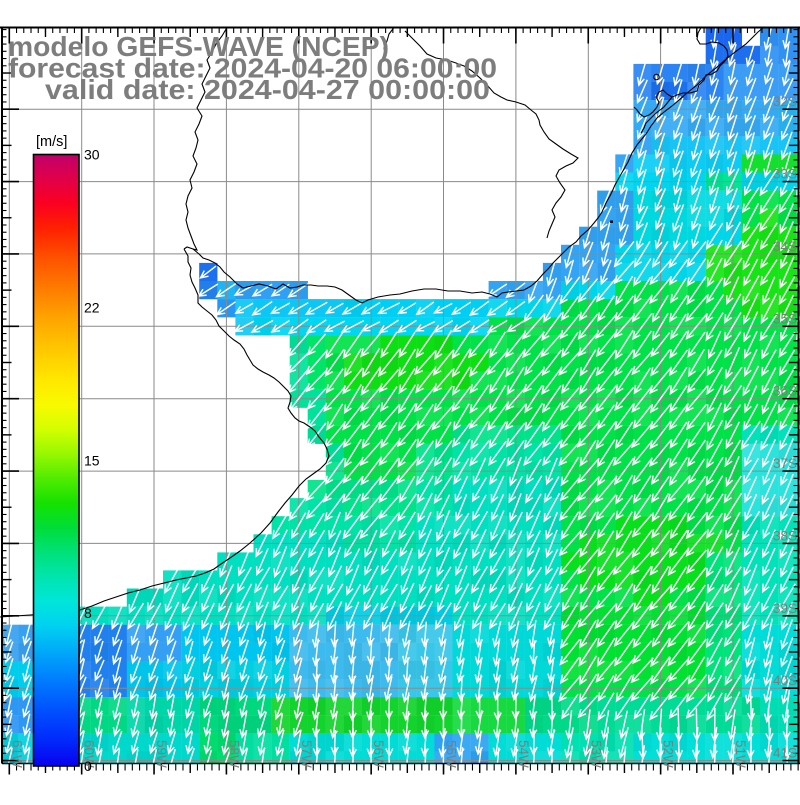 This screenshot has width=800, height=805. What do you see at coordinates (785, 680) in the screenshot?
I see `svg-text: 40S` at bounding box center [785, 680].